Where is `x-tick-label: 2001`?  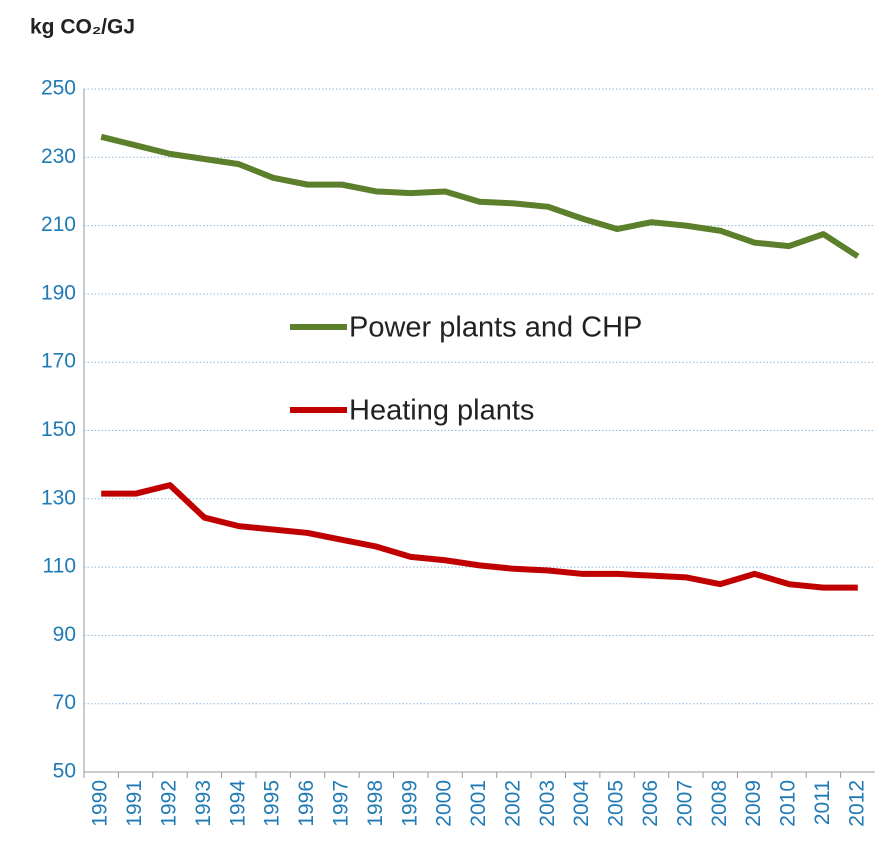 x-tick-label: 2001 is located at coordinates (478, 803).